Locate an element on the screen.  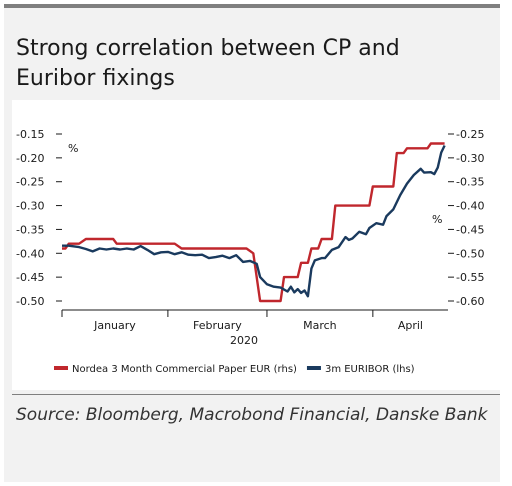
left-tick-label: -0.50 is located at coordinates (30, 301).